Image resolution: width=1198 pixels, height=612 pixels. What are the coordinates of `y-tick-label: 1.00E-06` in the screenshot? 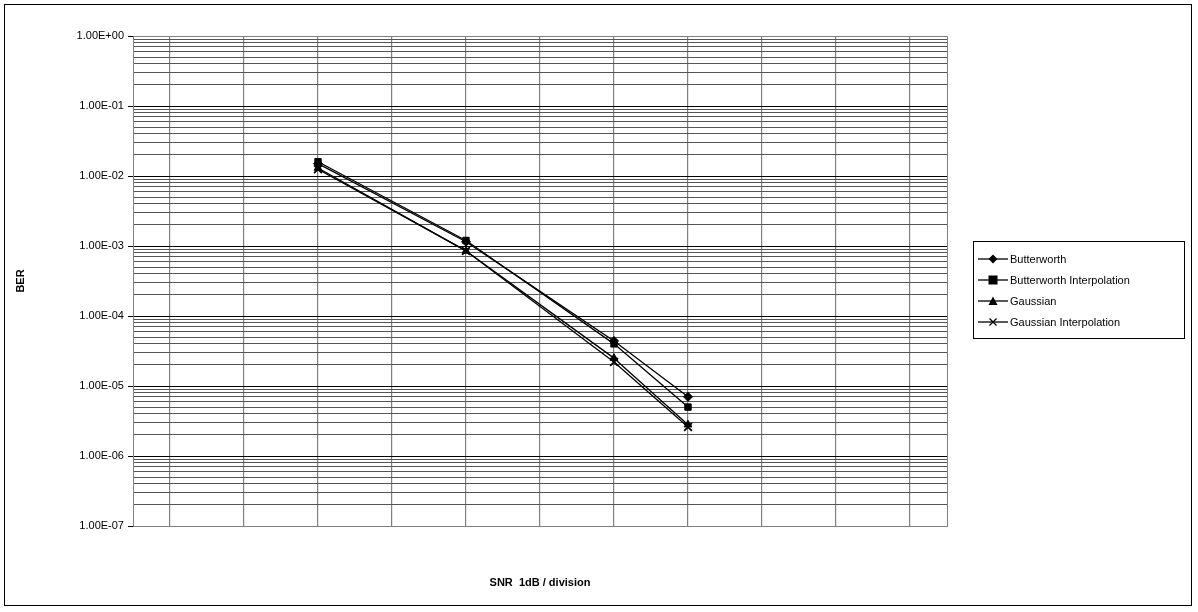 It's located at (101, 455).